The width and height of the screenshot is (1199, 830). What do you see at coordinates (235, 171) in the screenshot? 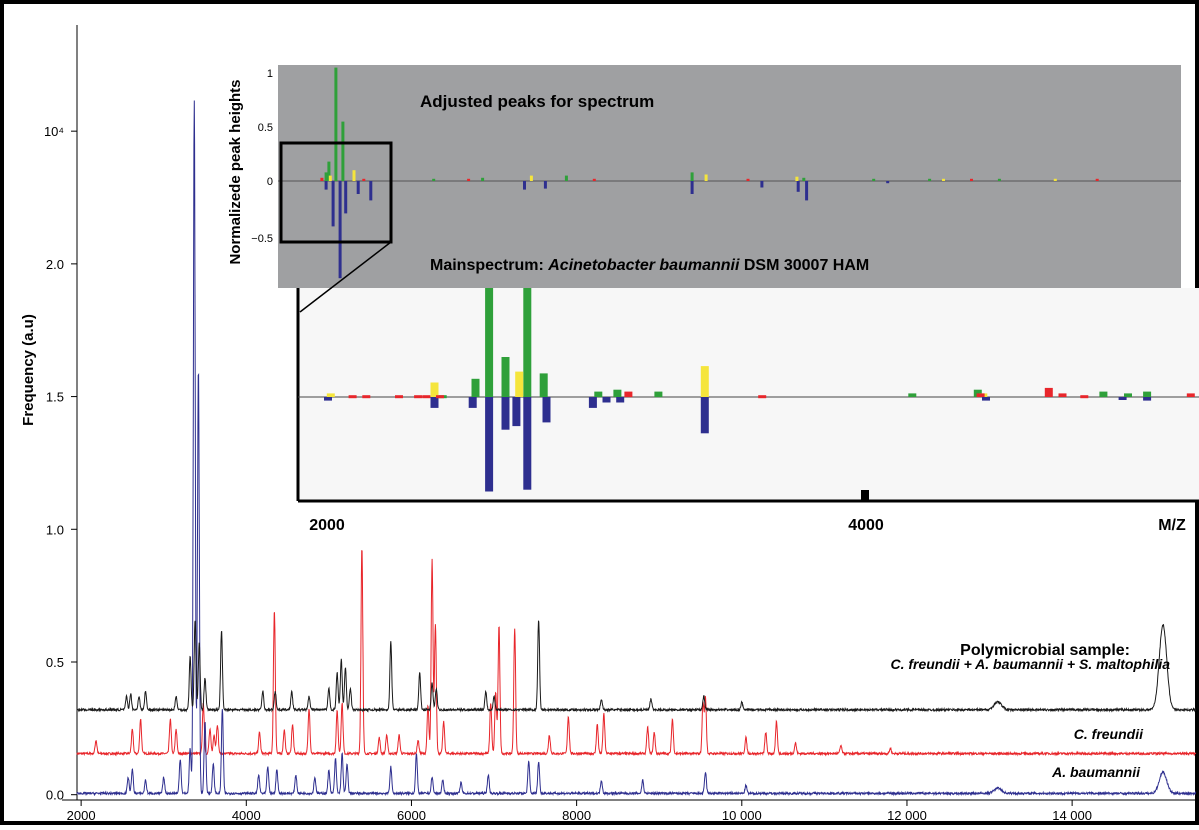
I see `inset-y-axis-label: Normalizede peak heights` at bounding box center [235, 171].